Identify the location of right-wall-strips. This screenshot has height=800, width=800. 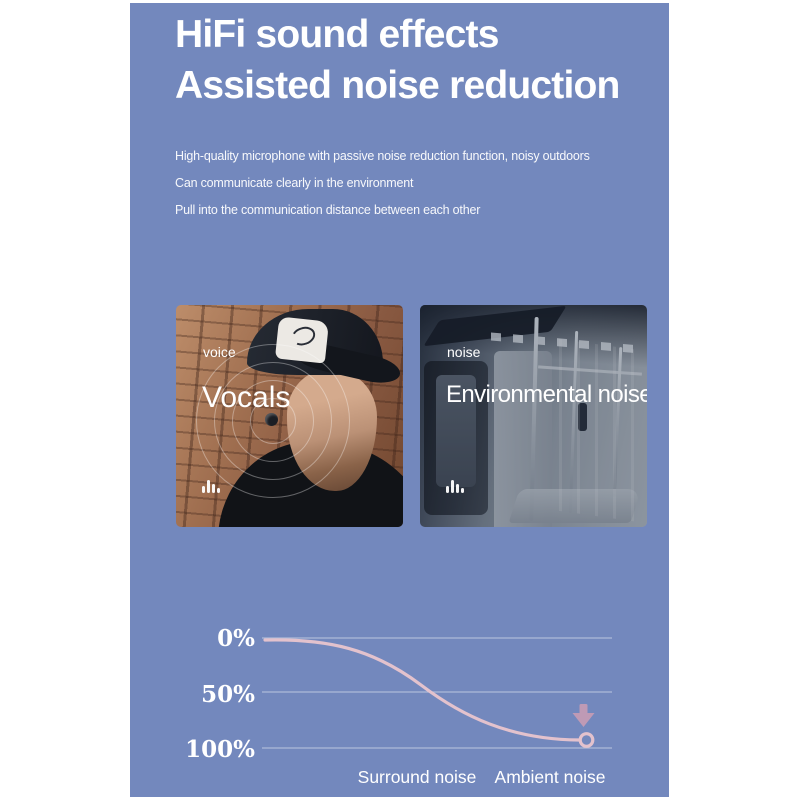
(603, 431).